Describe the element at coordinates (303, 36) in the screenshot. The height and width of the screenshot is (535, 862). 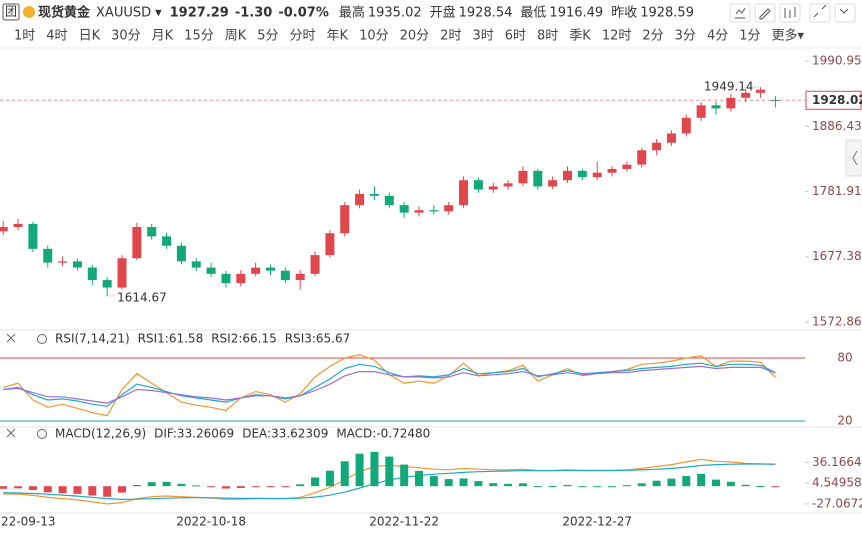
I see `period-tab: 分时` at that location.